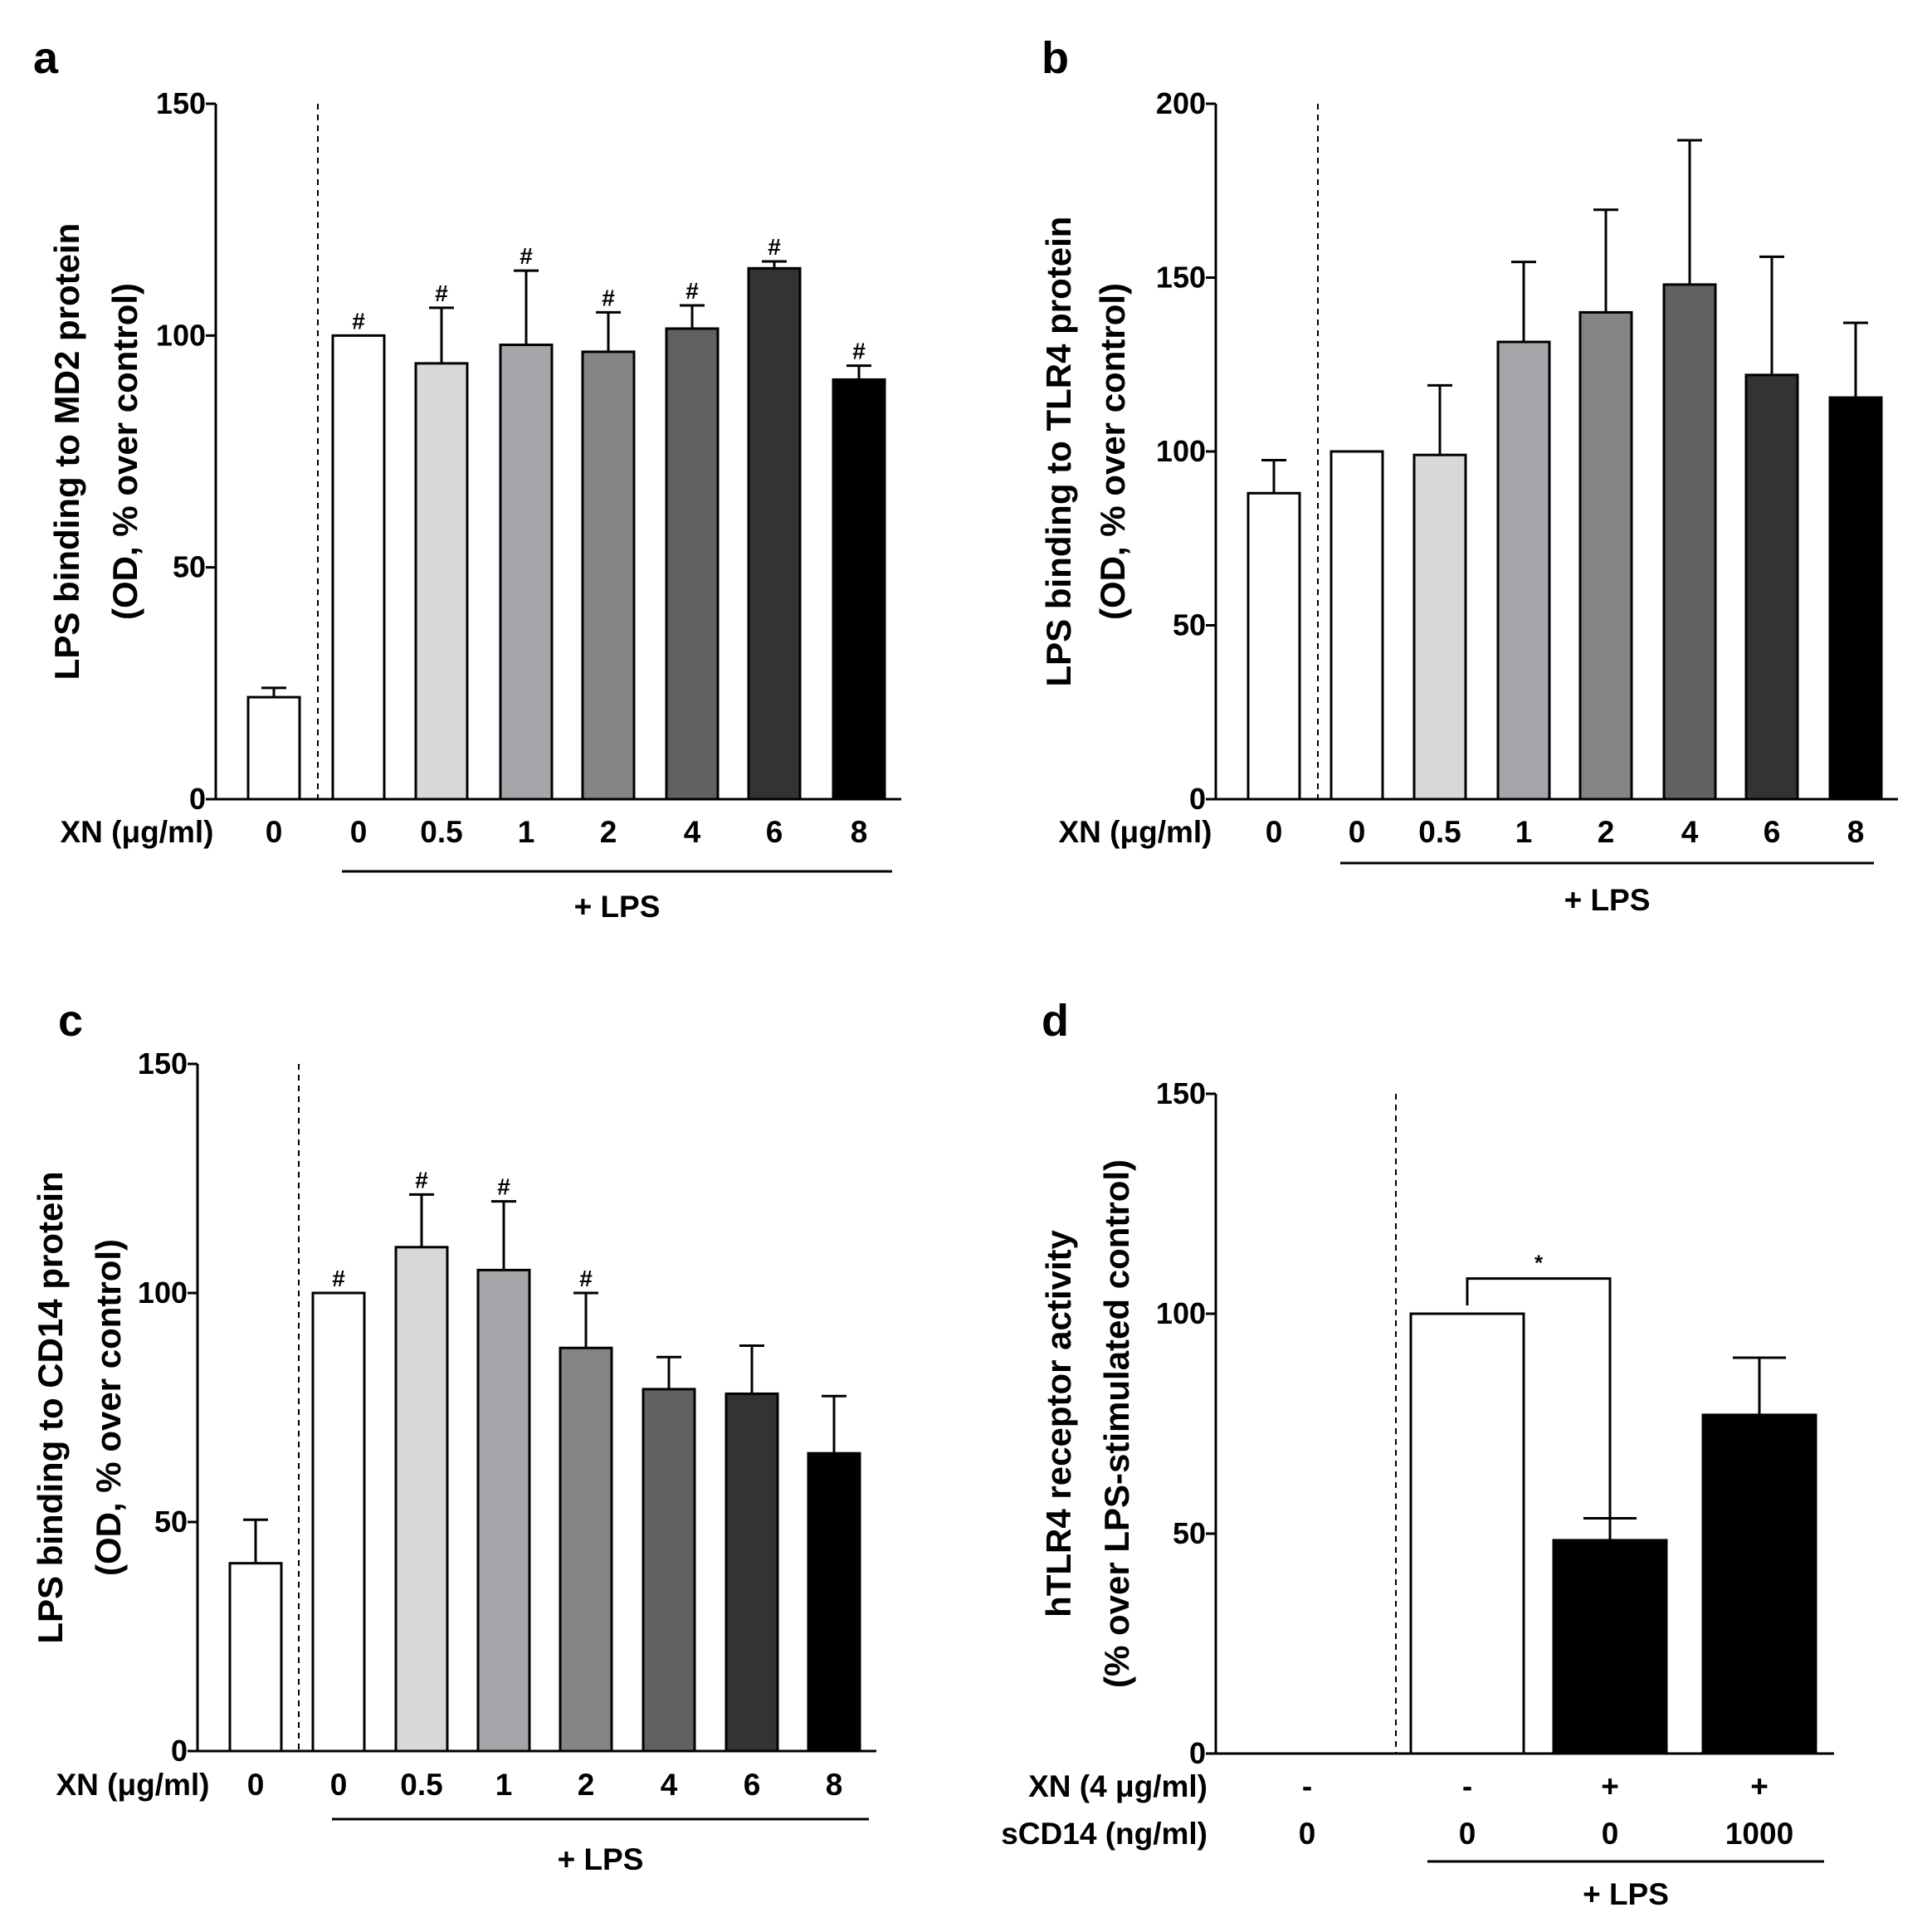 The width and height of the screenshot is (1932, 1927). What do you see at coordinates (67, 452) in the screenshot?
I see `y-axis-label: LPS binding to MD2 protein` at bounding box center [67, 452].